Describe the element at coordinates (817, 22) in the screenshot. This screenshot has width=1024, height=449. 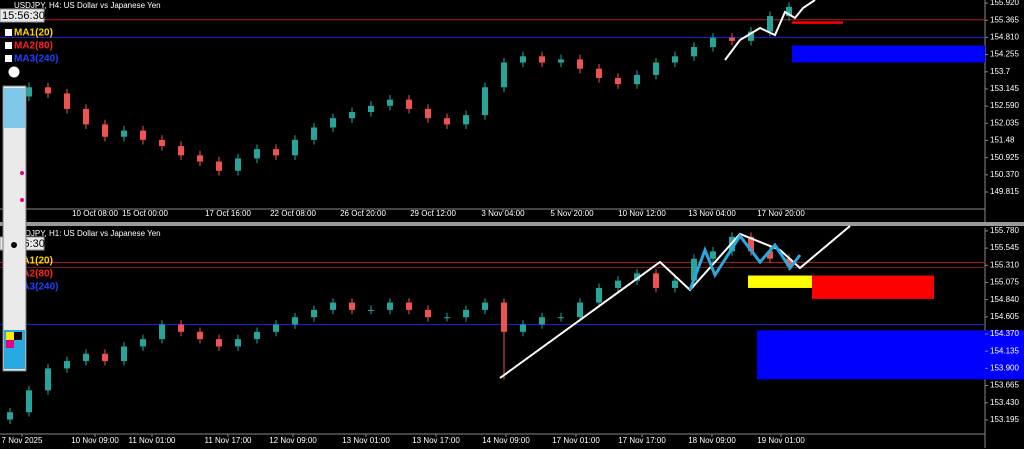
I see `zone` at that location.